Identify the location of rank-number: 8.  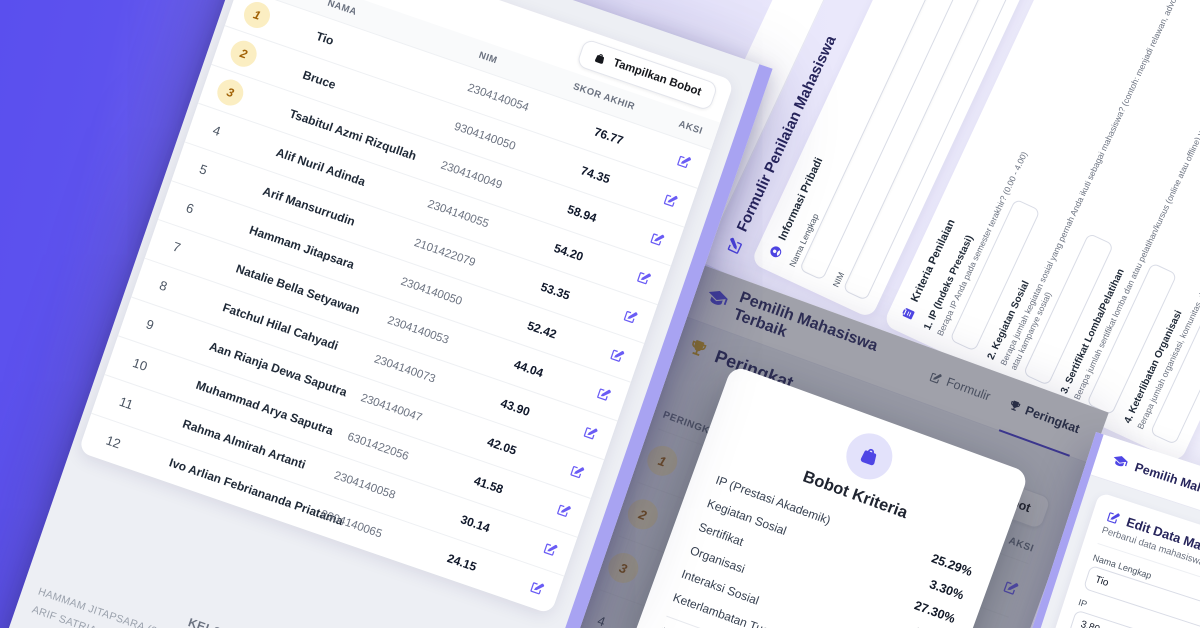
(163, 286).